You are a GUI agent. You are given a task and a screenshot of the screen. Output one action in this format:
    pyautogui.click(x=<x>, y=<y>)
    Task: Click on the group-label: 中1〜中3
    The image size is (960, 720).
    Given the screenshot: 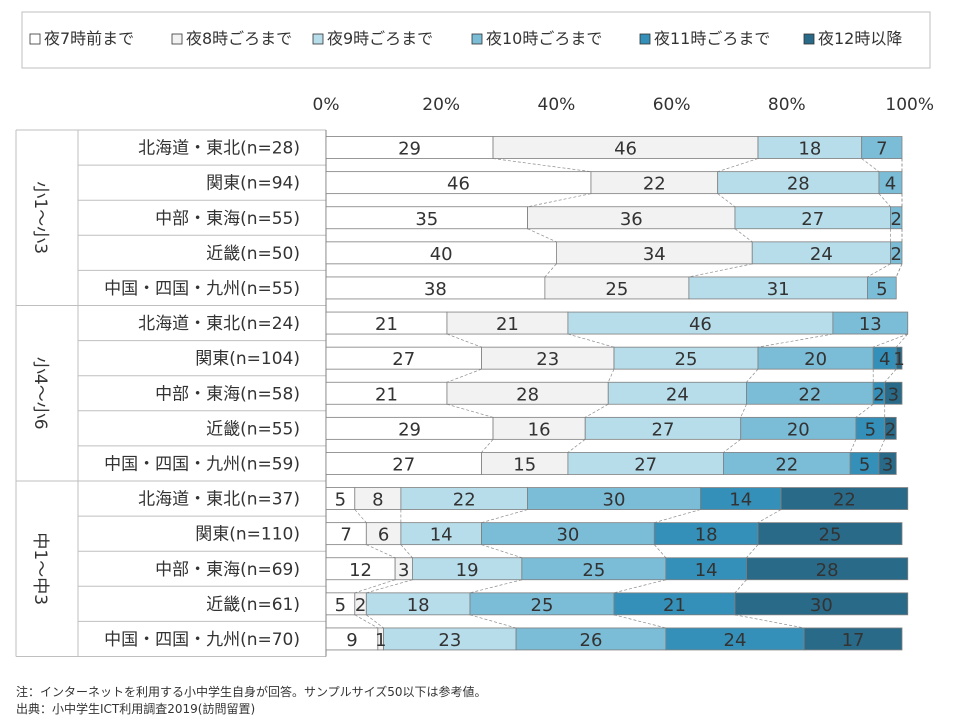 What is the action you would take?
    pyautogui.click(x=40, y=568)
    